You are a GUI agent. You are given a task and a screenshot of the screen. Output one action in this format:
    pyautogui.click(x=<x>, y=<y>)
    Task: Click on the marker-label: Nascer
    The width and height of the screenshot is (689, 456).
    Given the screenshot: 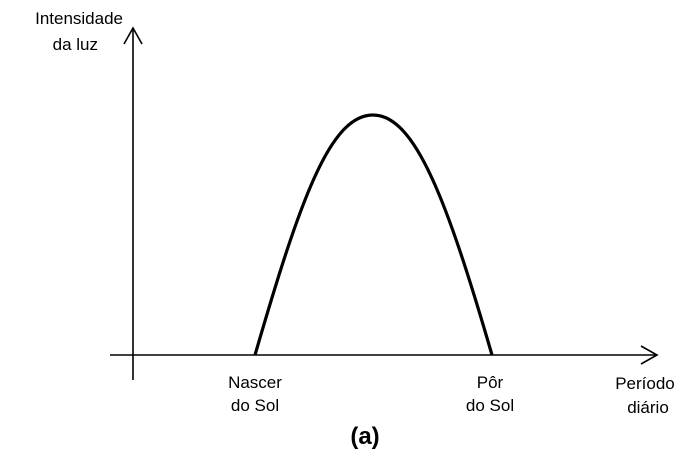 What is the action you would take?
    pyautogui.click(x=255, y=382)
    